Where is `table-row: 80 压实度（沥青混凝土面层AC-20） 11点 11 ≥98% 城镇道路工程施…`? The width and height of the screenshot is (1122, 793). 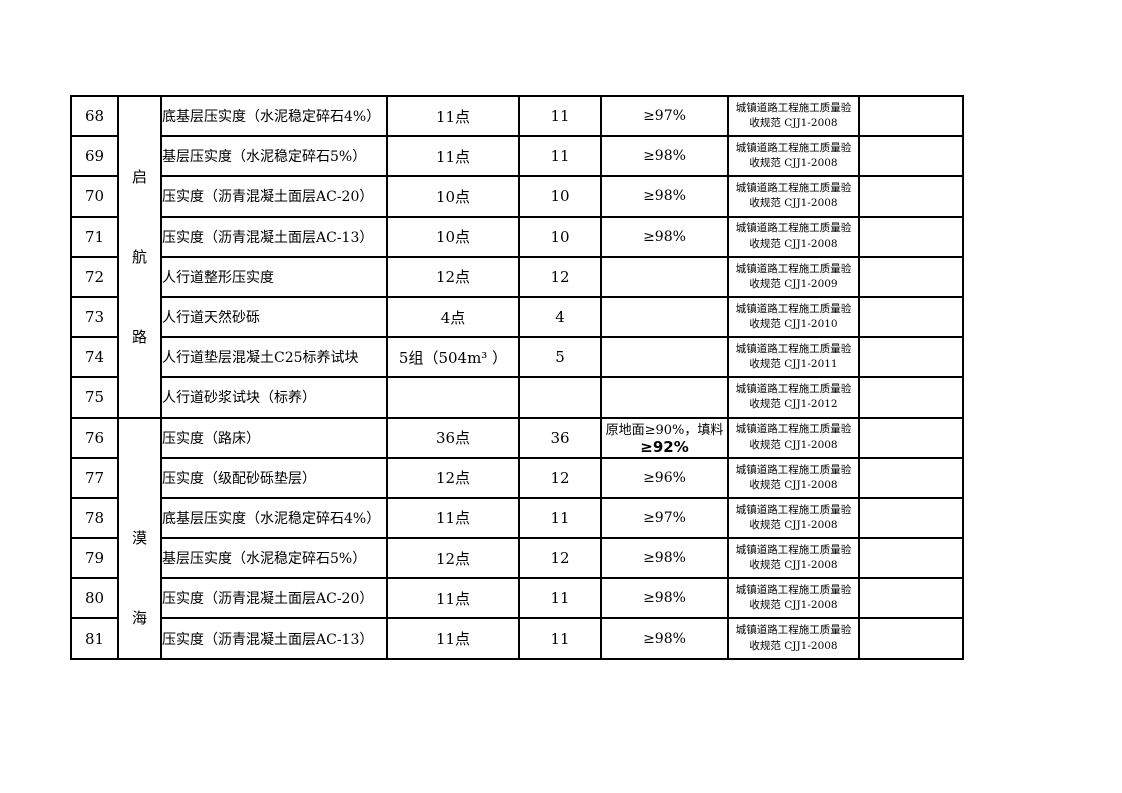 table-row: 80 压实度（沥青混凝土面层AC-20） 11点 11 ≥98% 城镇道路工程施… is located at coordinates (517, 598).